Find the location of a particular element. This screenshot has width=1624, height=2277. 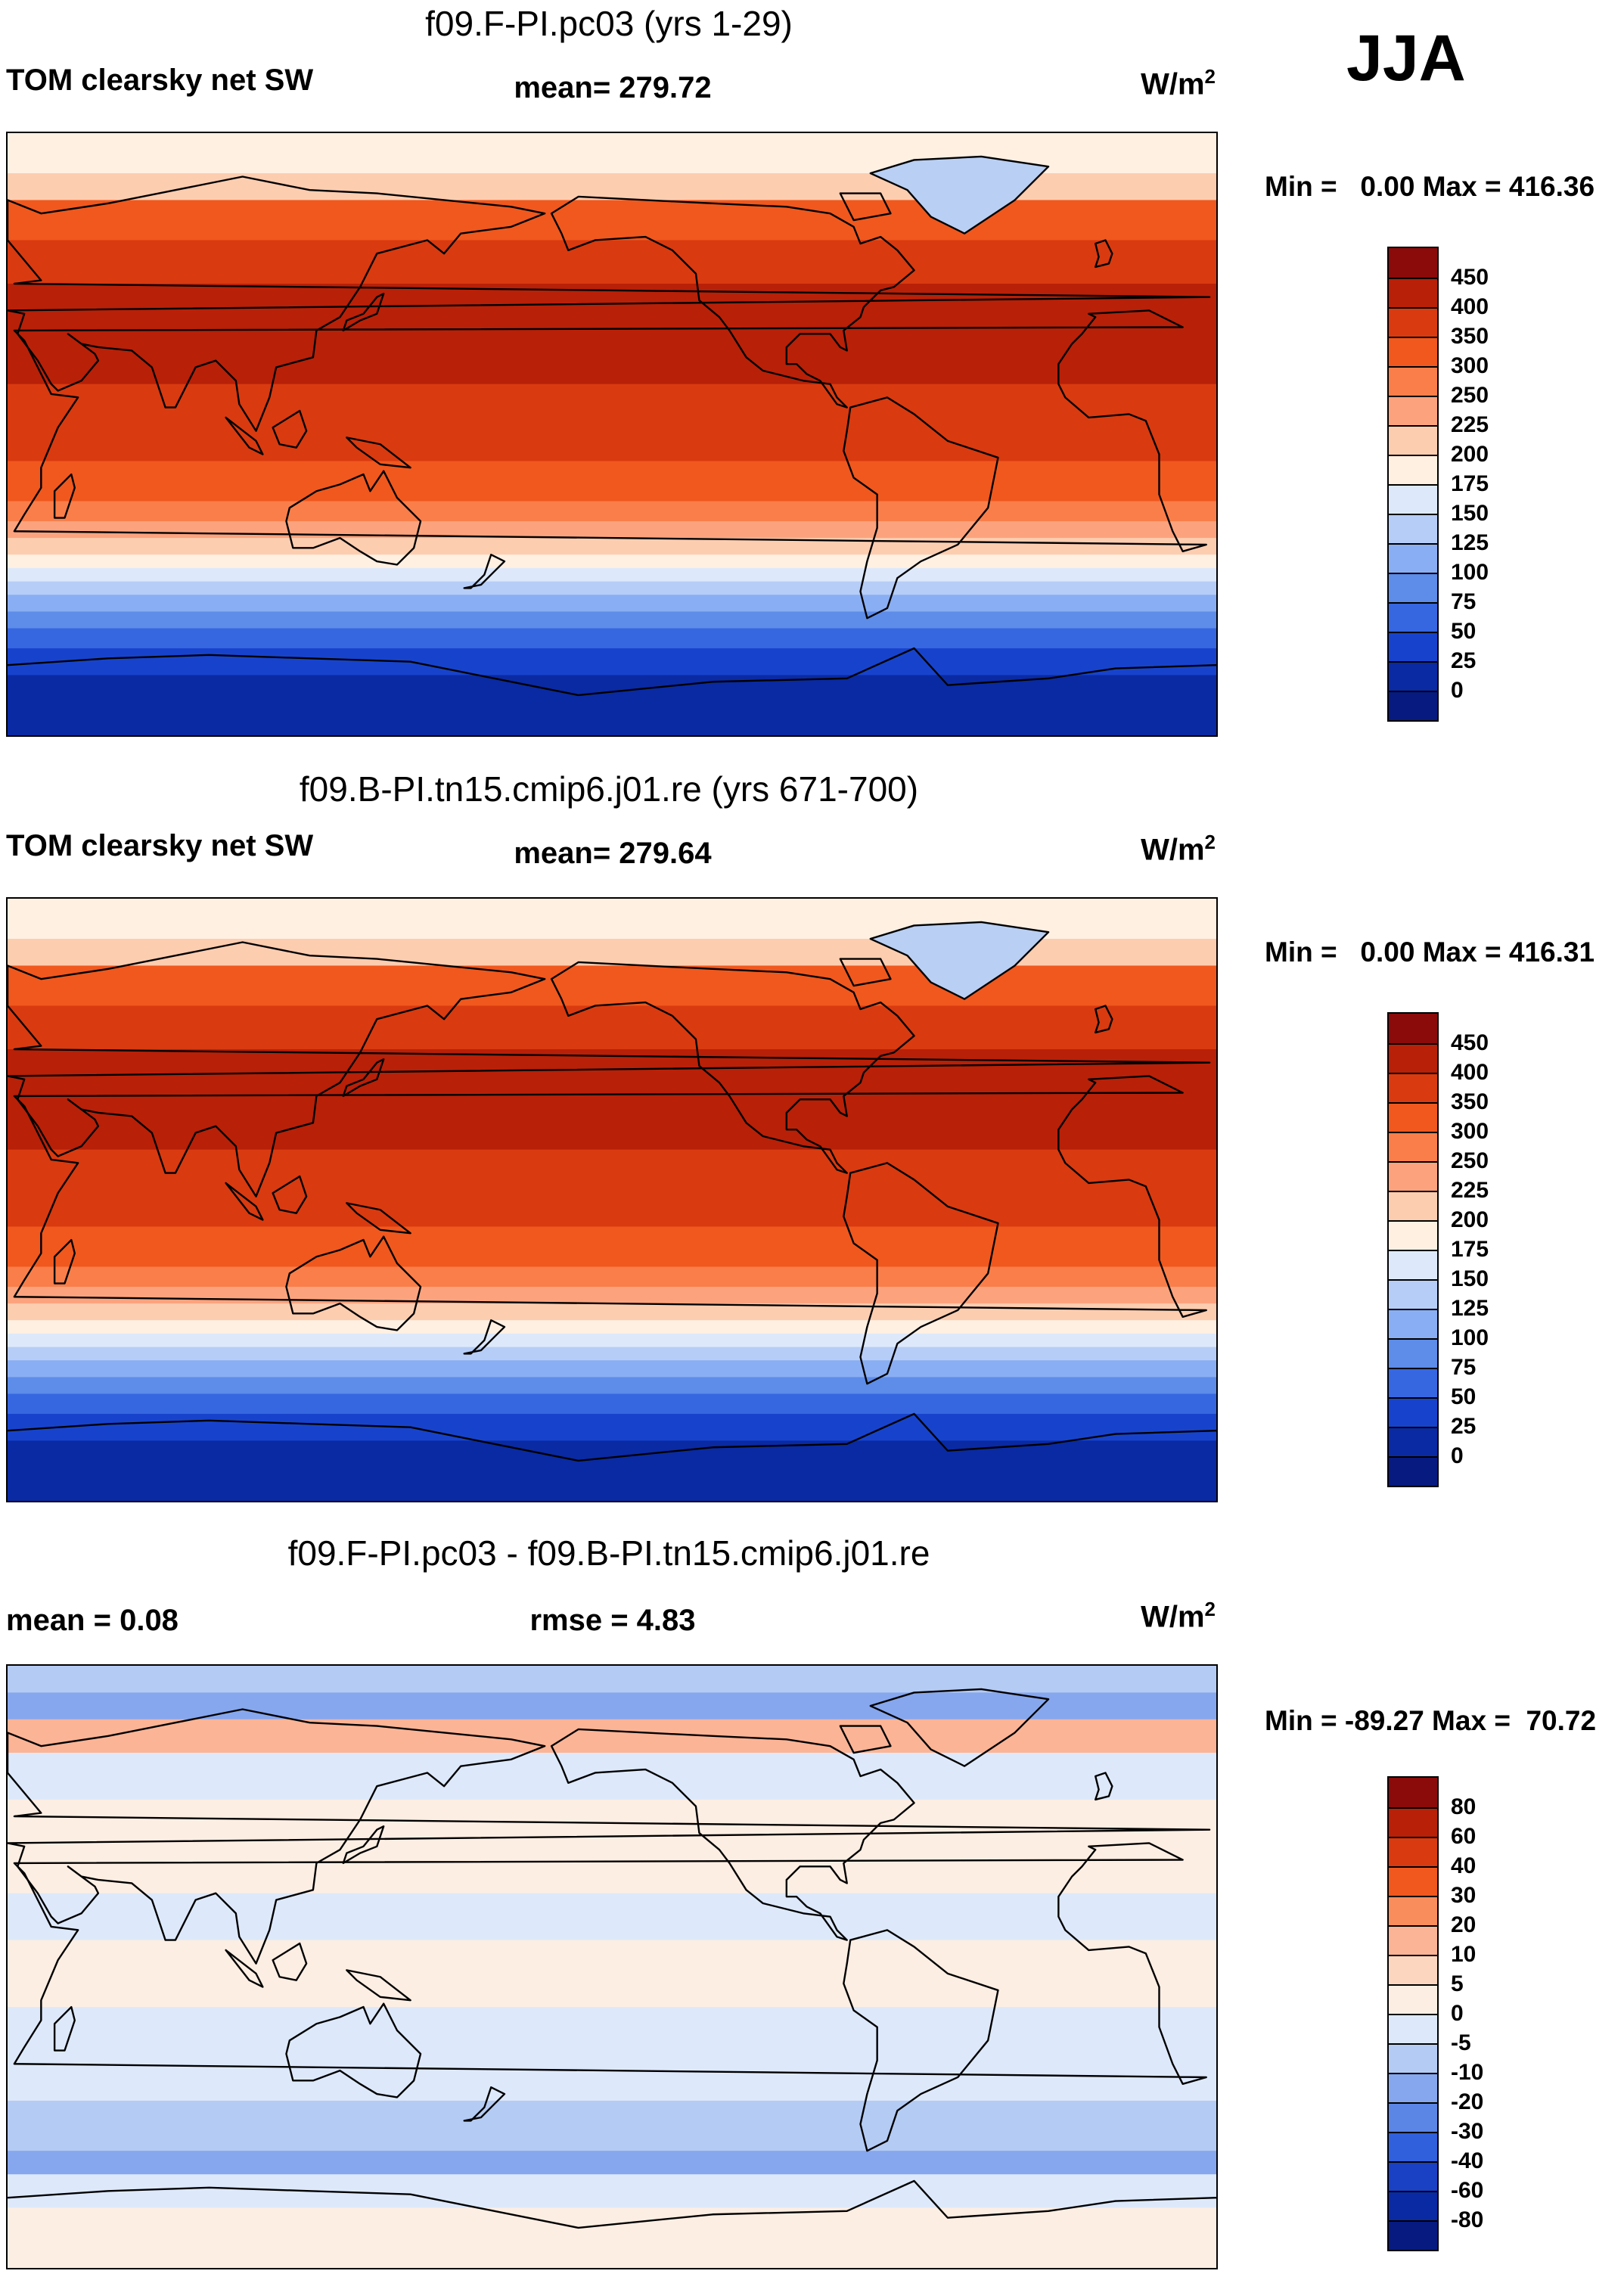

panel-3-coastline-borneo is located at coordinates (290, 1961).